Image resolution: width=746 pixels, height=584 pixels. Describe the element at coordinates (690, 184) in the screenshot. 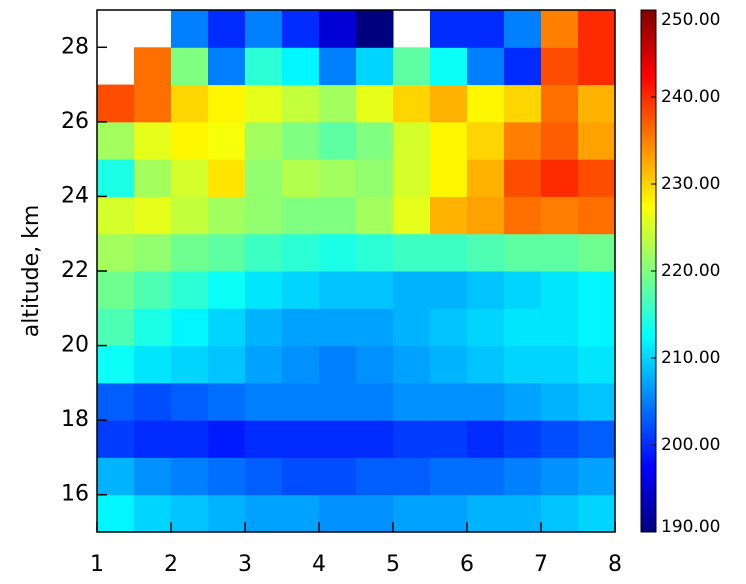

I see `colorbar-tick-label: 230.00` at that location.